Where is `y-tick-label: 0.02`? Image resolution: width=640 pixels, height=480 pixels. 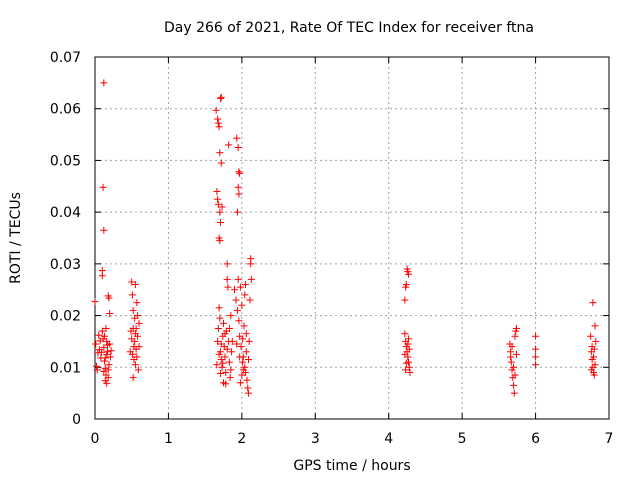
y-tick-label: 0.02 is located at coordinates (65, 317).